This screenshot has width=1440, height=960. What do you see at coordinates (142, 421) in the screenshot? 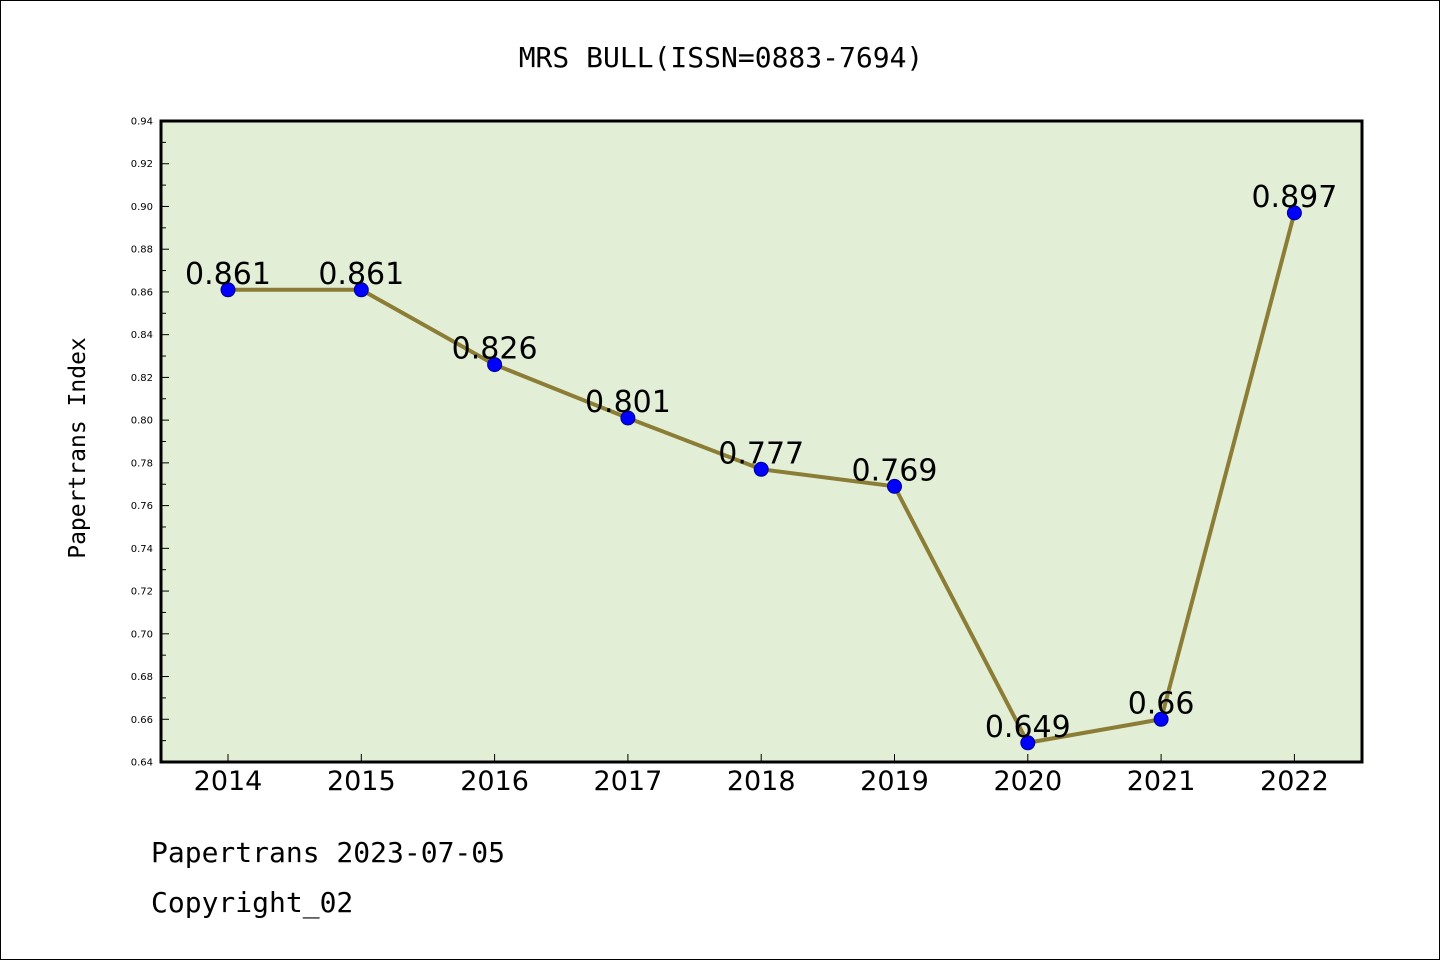
I see `y-tick-label: 0.80` at bounding box center [142, 421].